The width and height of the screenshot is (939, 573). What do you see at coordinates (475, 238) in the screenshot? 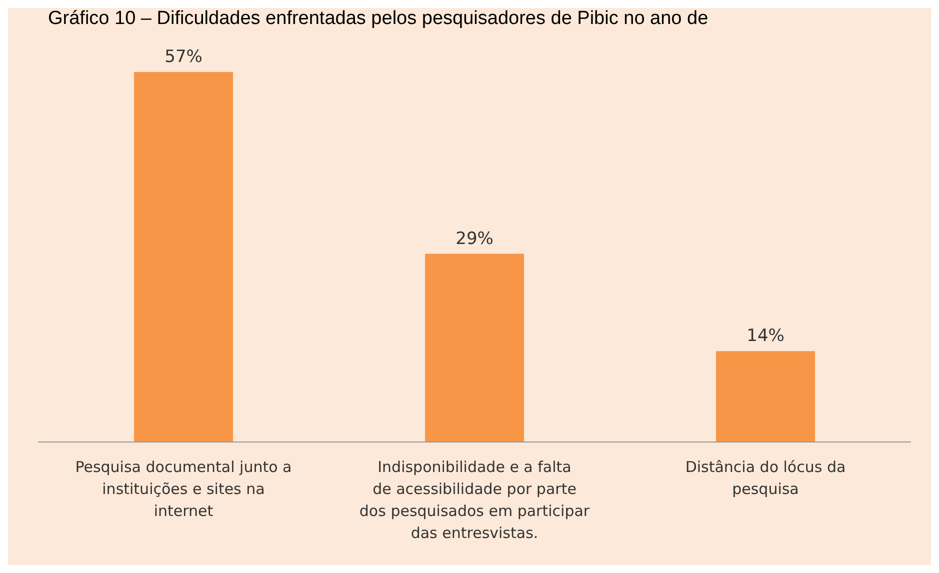
I see `data-label: 29%` at bounding box center [475, 238].